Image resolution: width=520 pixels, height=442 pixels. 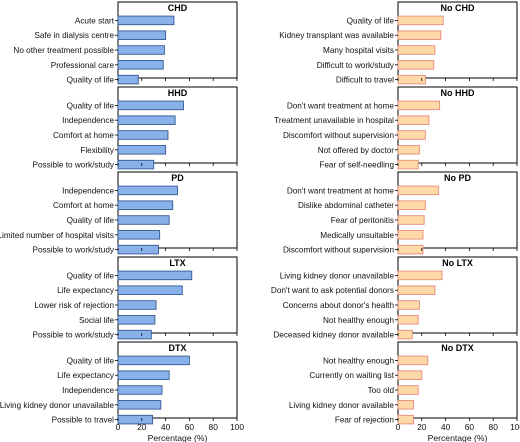 What do you see at coordinates (214, 427) in the screenshot?
I see `x-tick-label: 80` at bounding box center [214, 427].